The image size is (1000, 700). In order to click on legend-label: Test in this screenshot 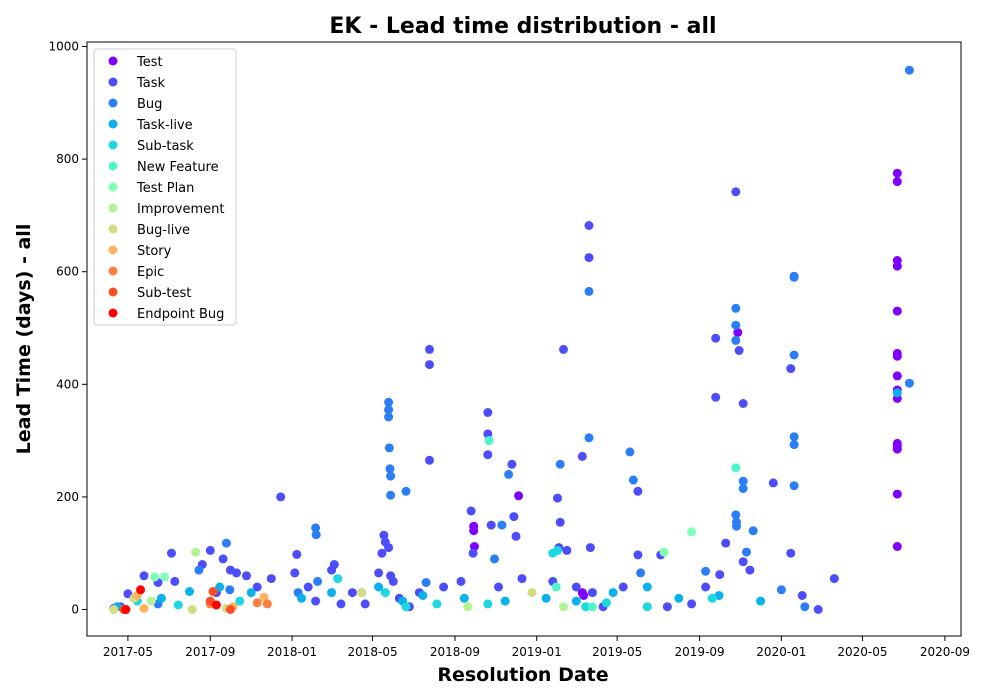, I will do `click(149, 62)`.